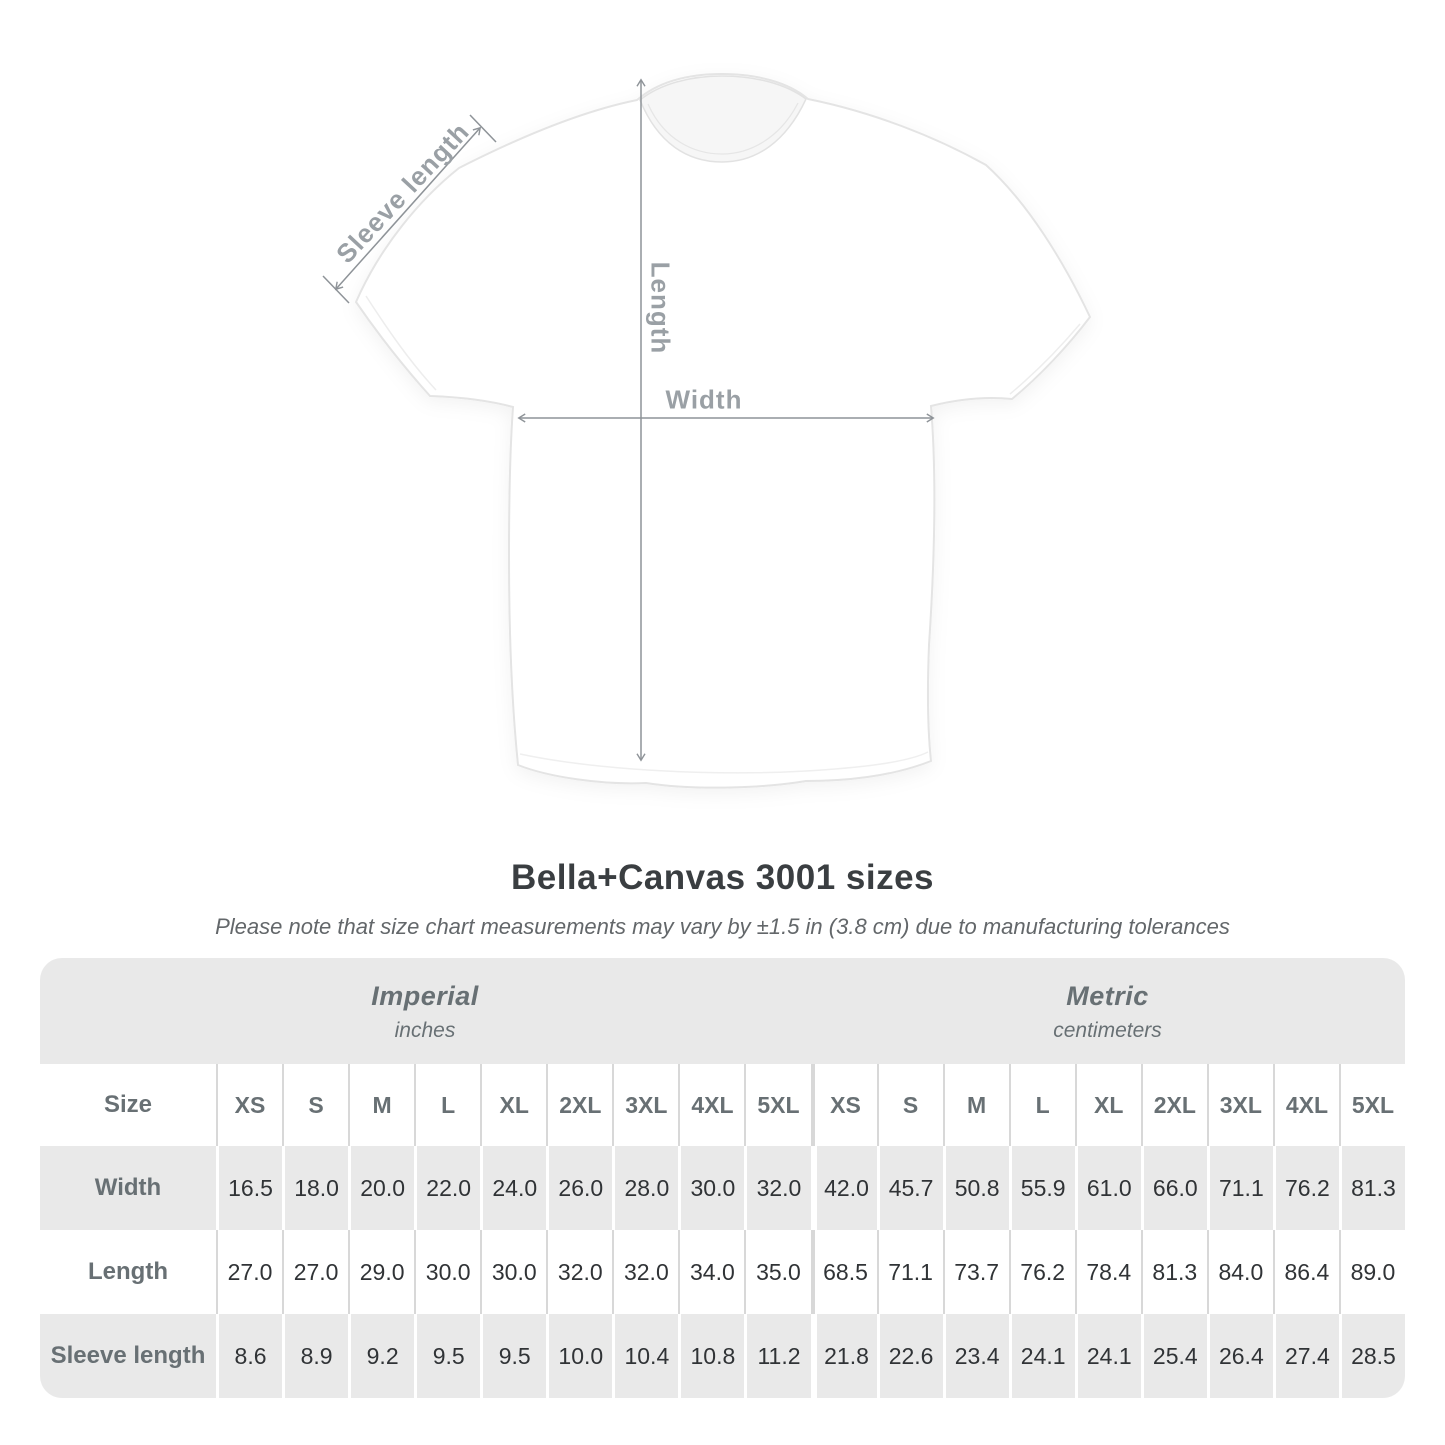  What do you see at coordinates (1239, 1356) in the screenshot?
I see `value-cell: 26.4` at bounding box center [1239, 1356].